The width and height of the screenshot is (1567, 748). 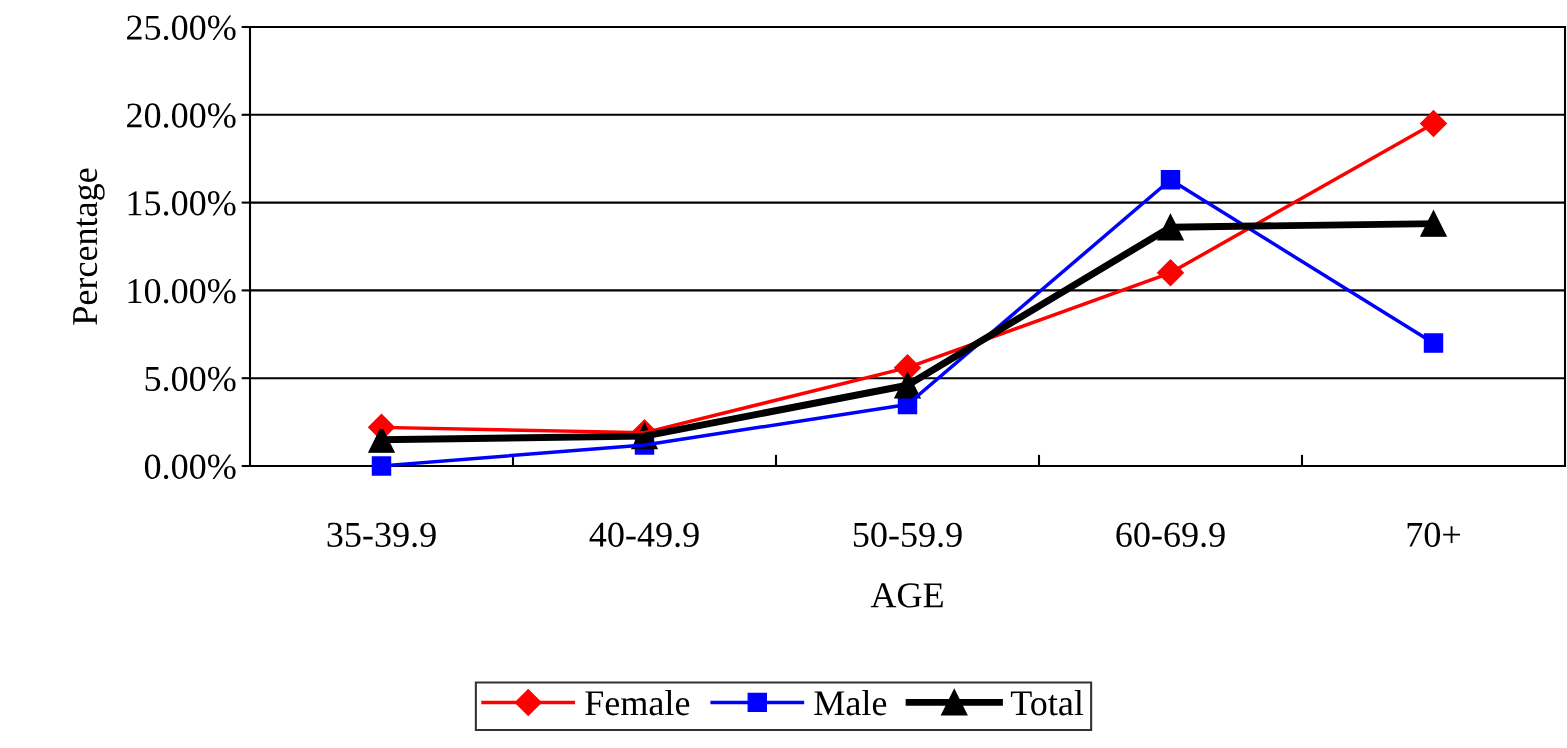 What do you see at coordinates (907, 535) in the screenshot?
I see `x-tick-label: 50-59.9` at bounding box center [907, 535].